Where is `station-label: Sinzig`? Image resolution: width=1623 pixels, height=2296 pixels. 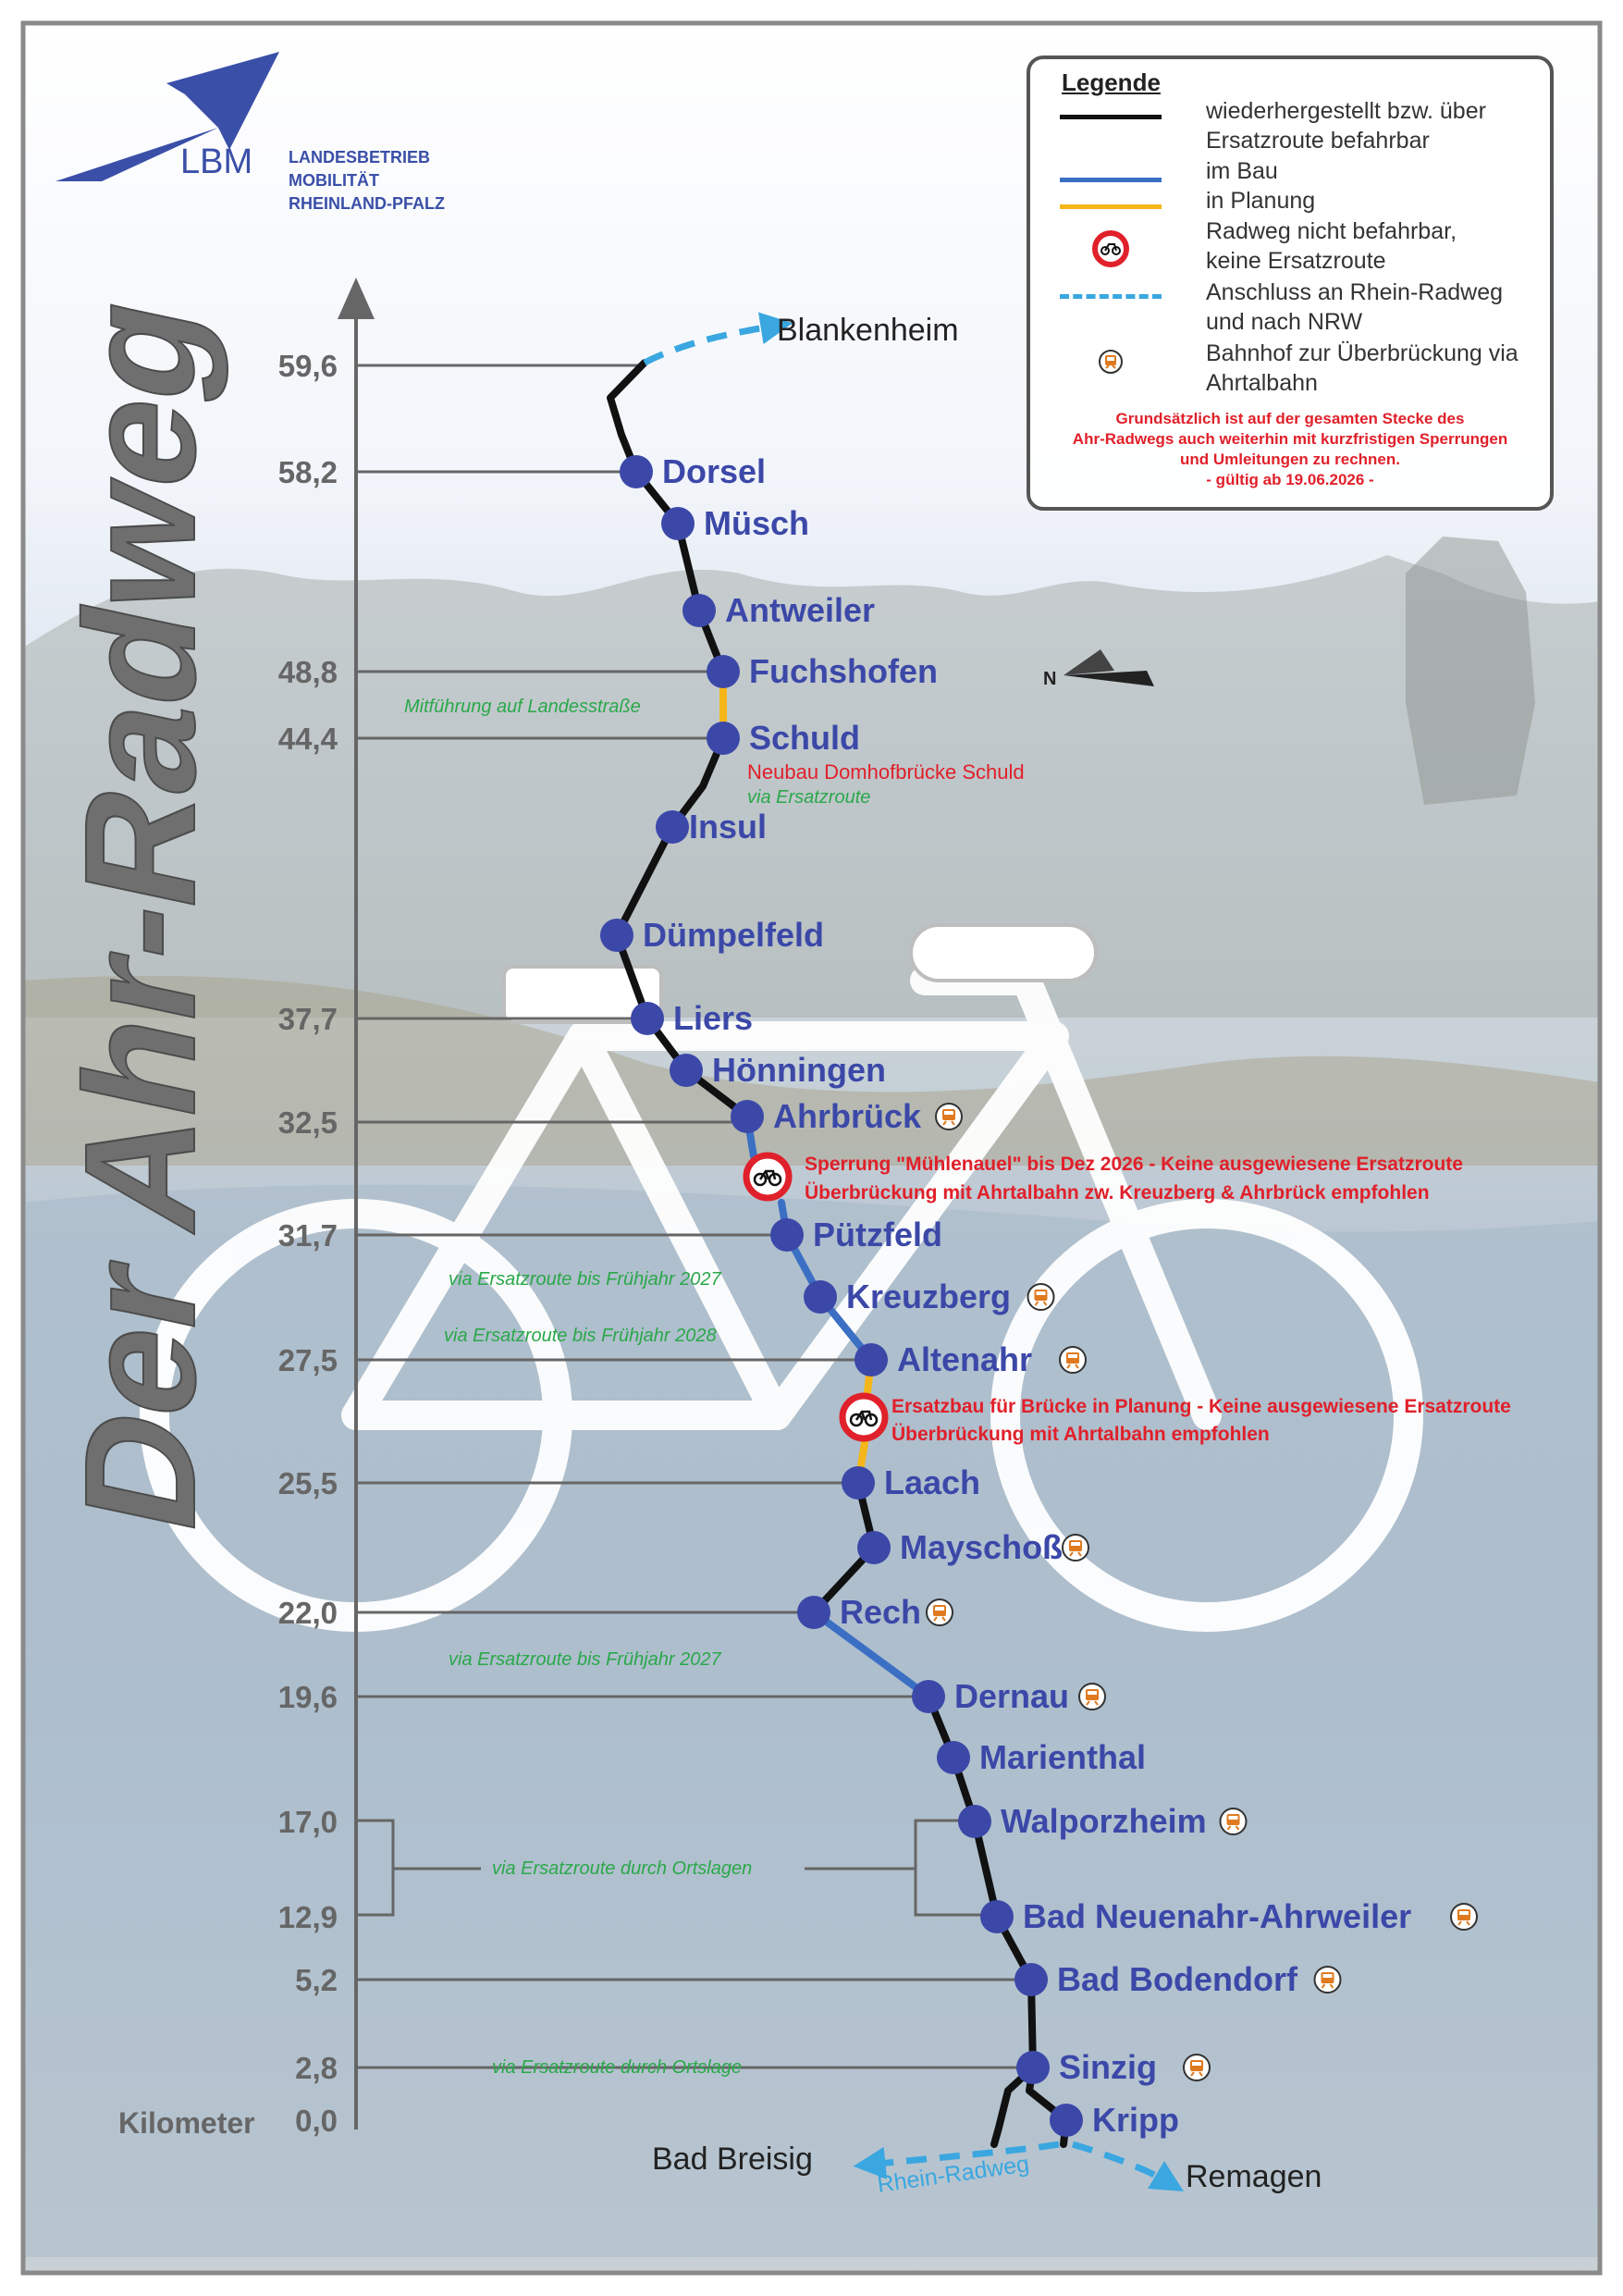
station-label: Sinzig is located at coordinates (1108, 2067).